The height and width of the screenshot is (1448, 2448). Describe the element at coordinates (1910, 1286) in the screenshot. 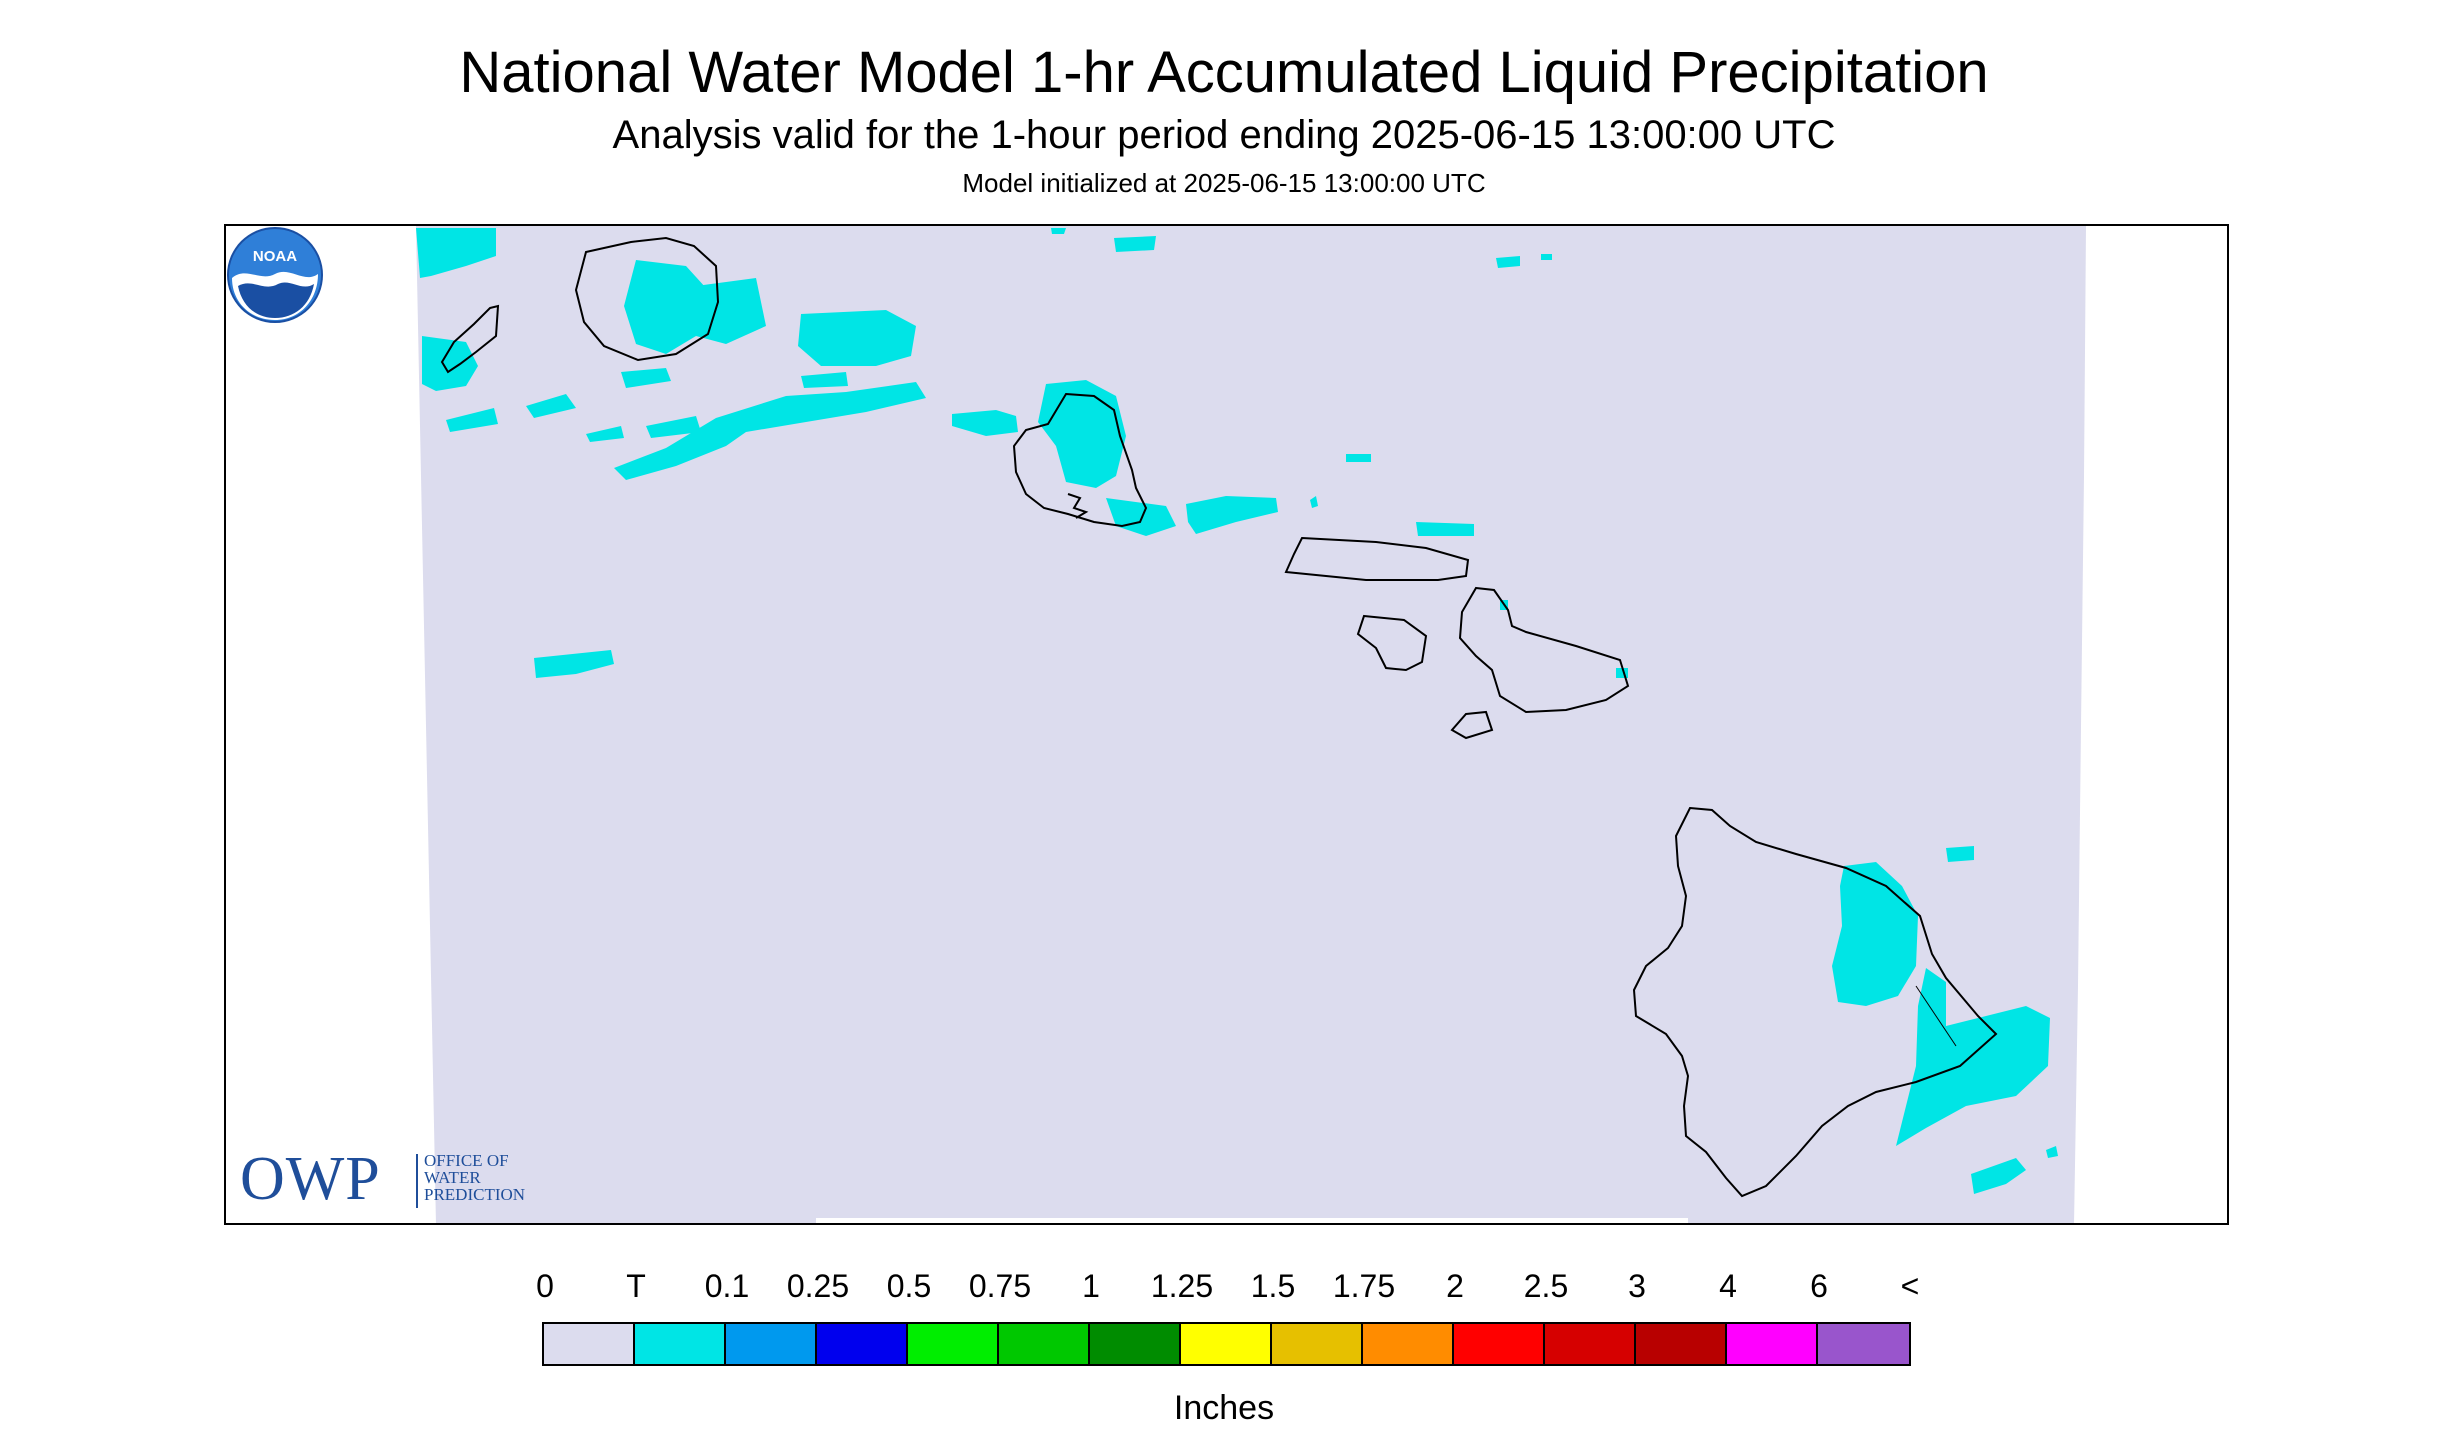

I see `legend-tick-label: <` at that location.